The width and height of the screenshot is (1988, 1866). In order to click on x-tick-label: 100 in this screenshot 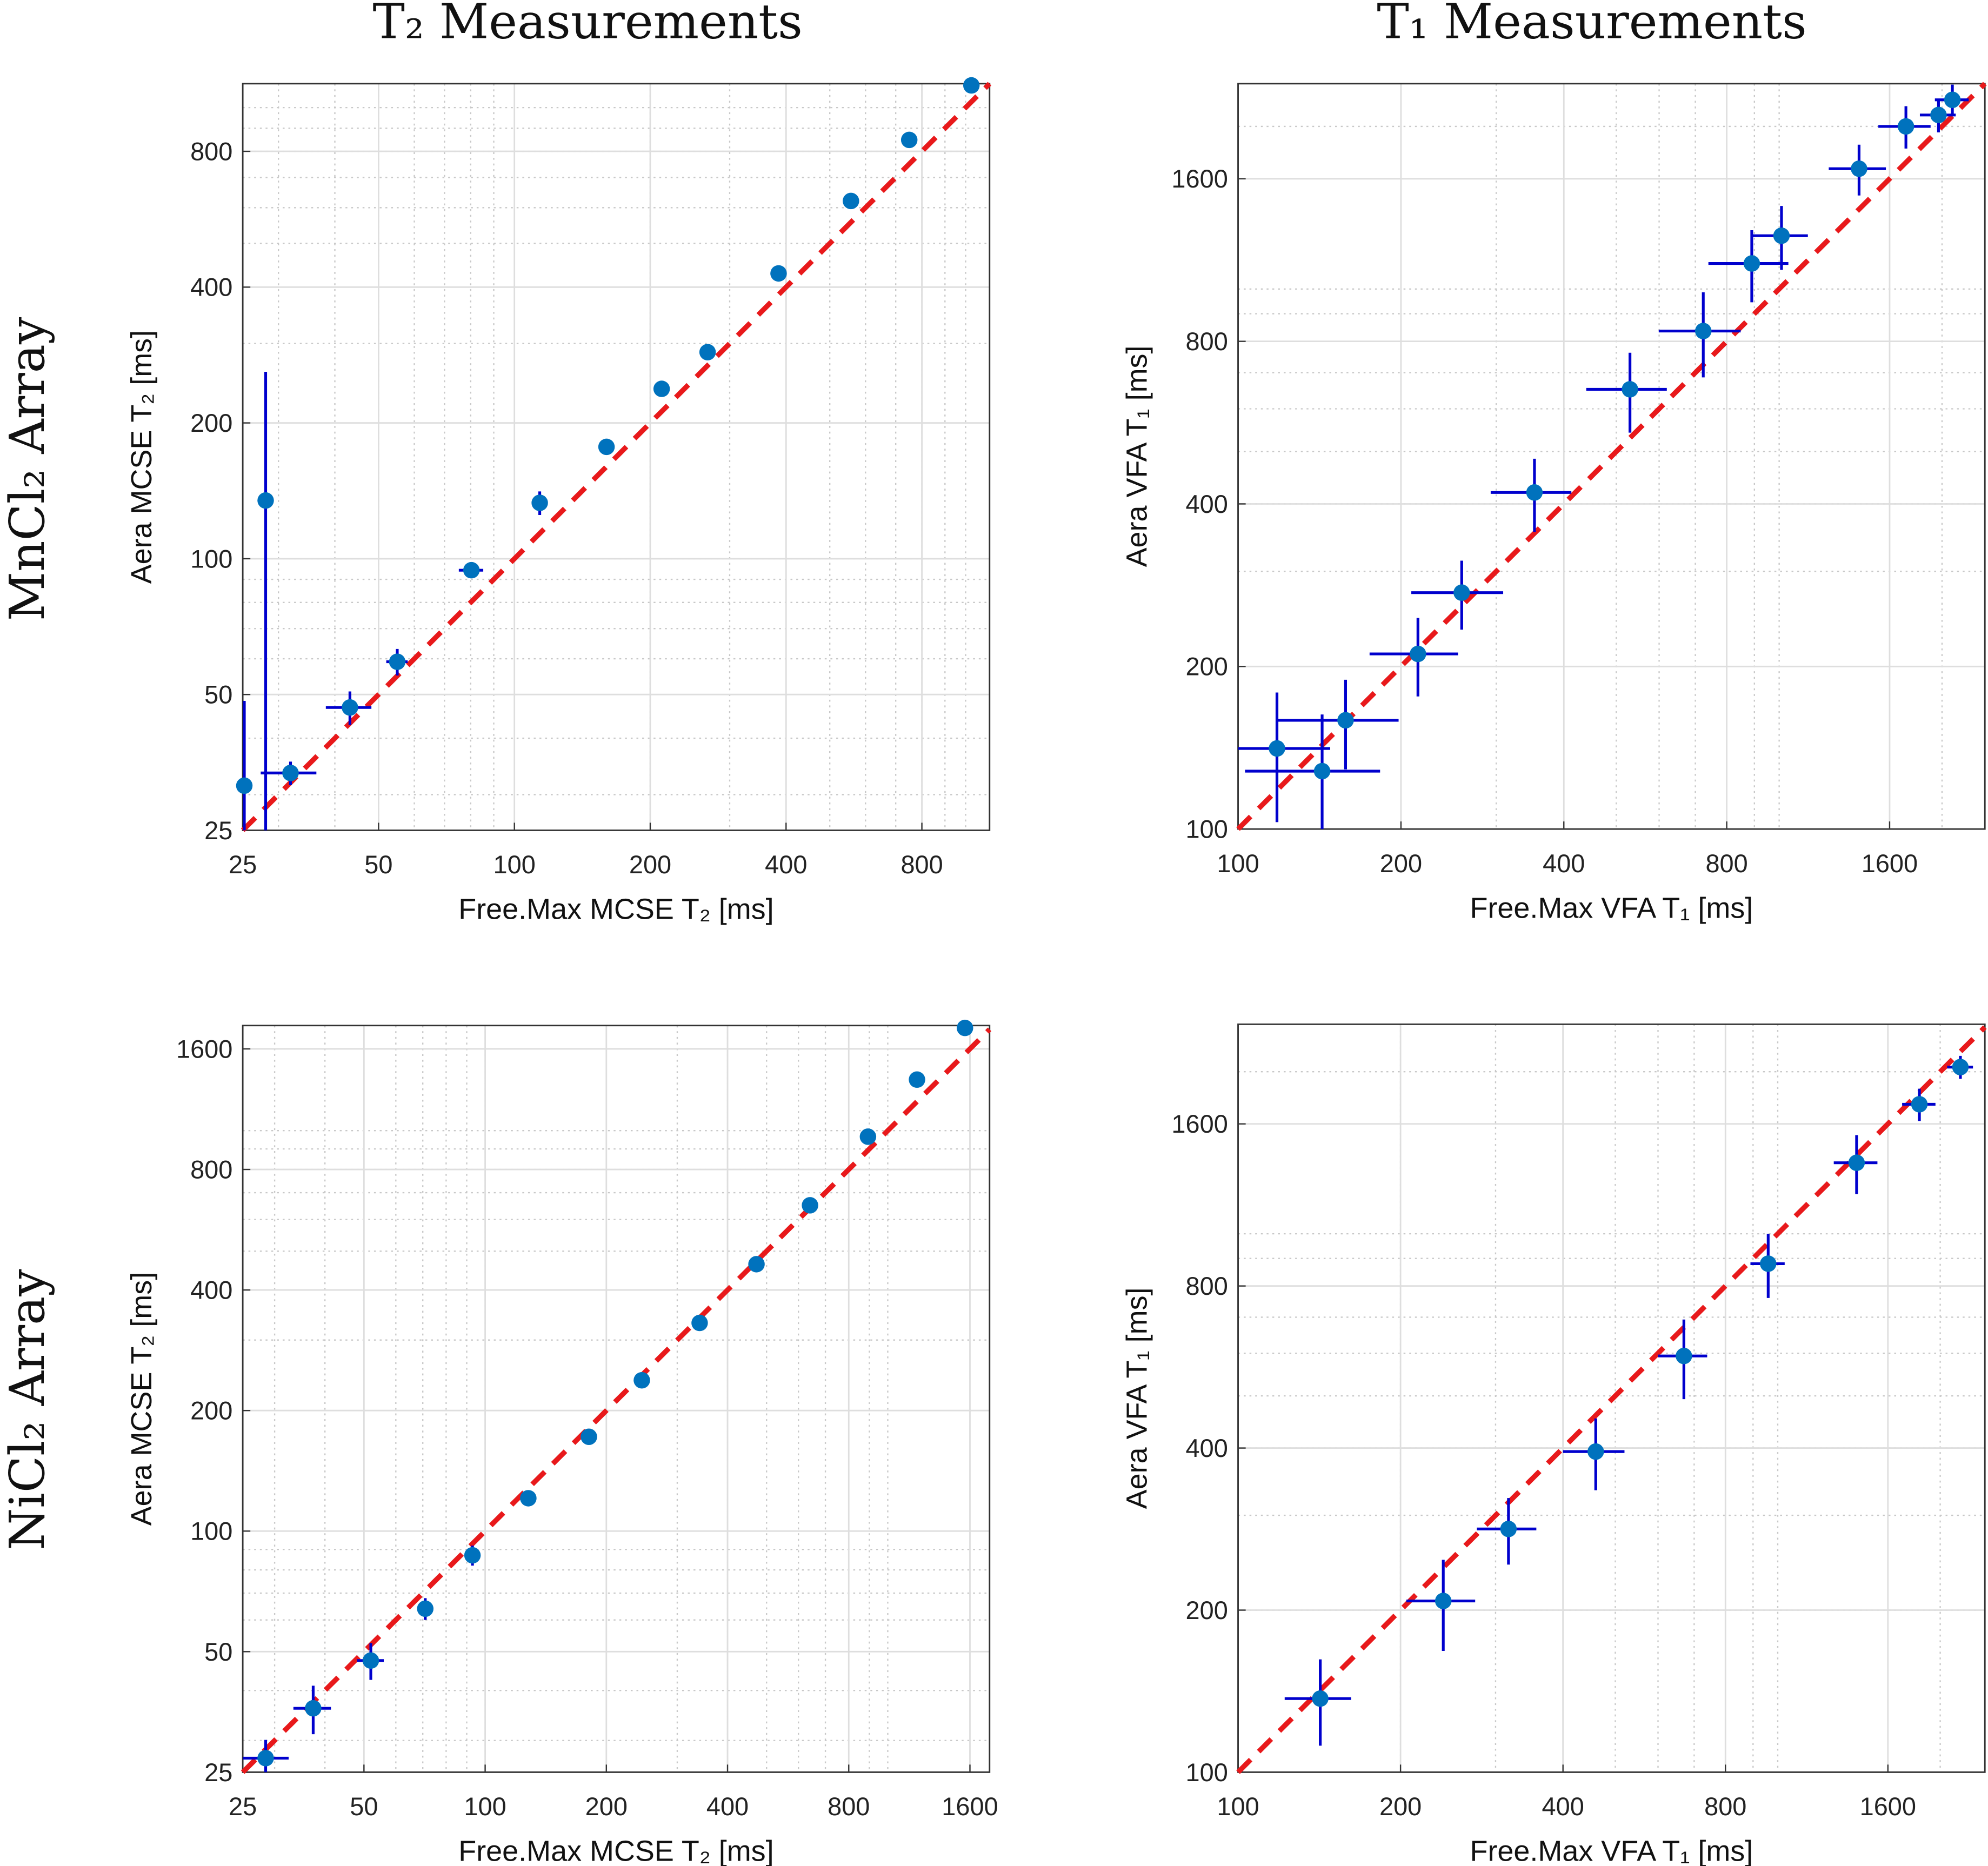, I will do `click(485, 1807)`.